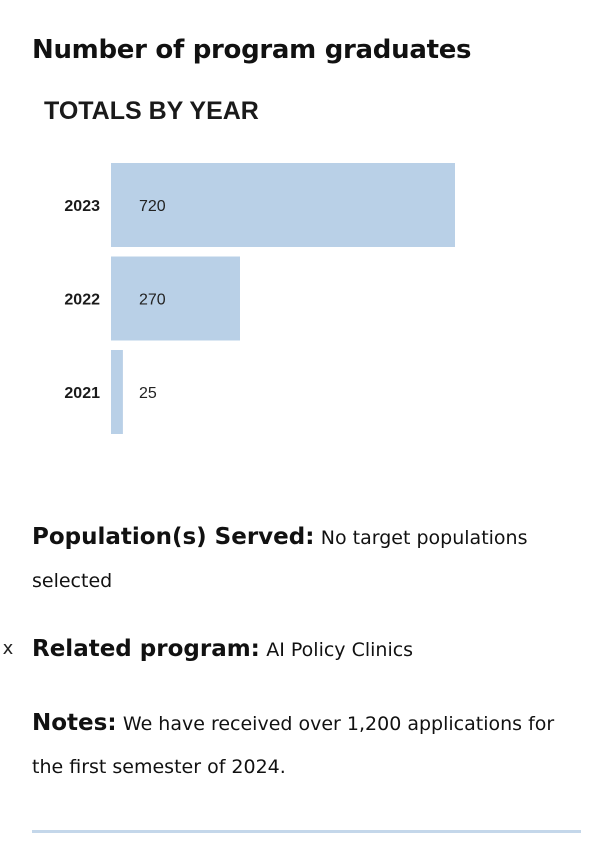 The image size is (598, 852). I want to click on data-label-2021: 25, so click(148, 393).